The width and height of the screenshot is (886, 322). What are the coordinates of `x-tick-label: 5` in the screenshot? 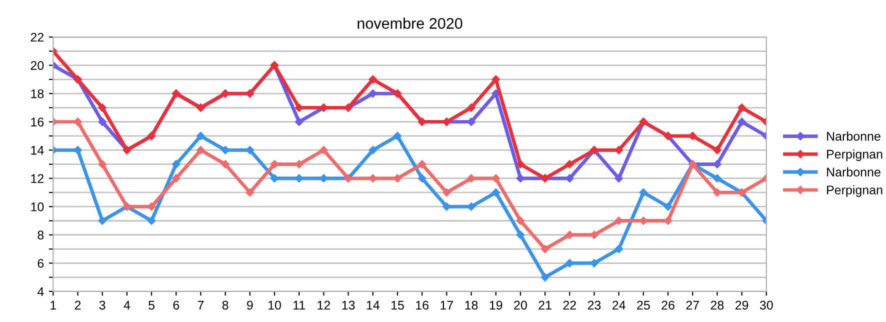 It's located at (151, 305).